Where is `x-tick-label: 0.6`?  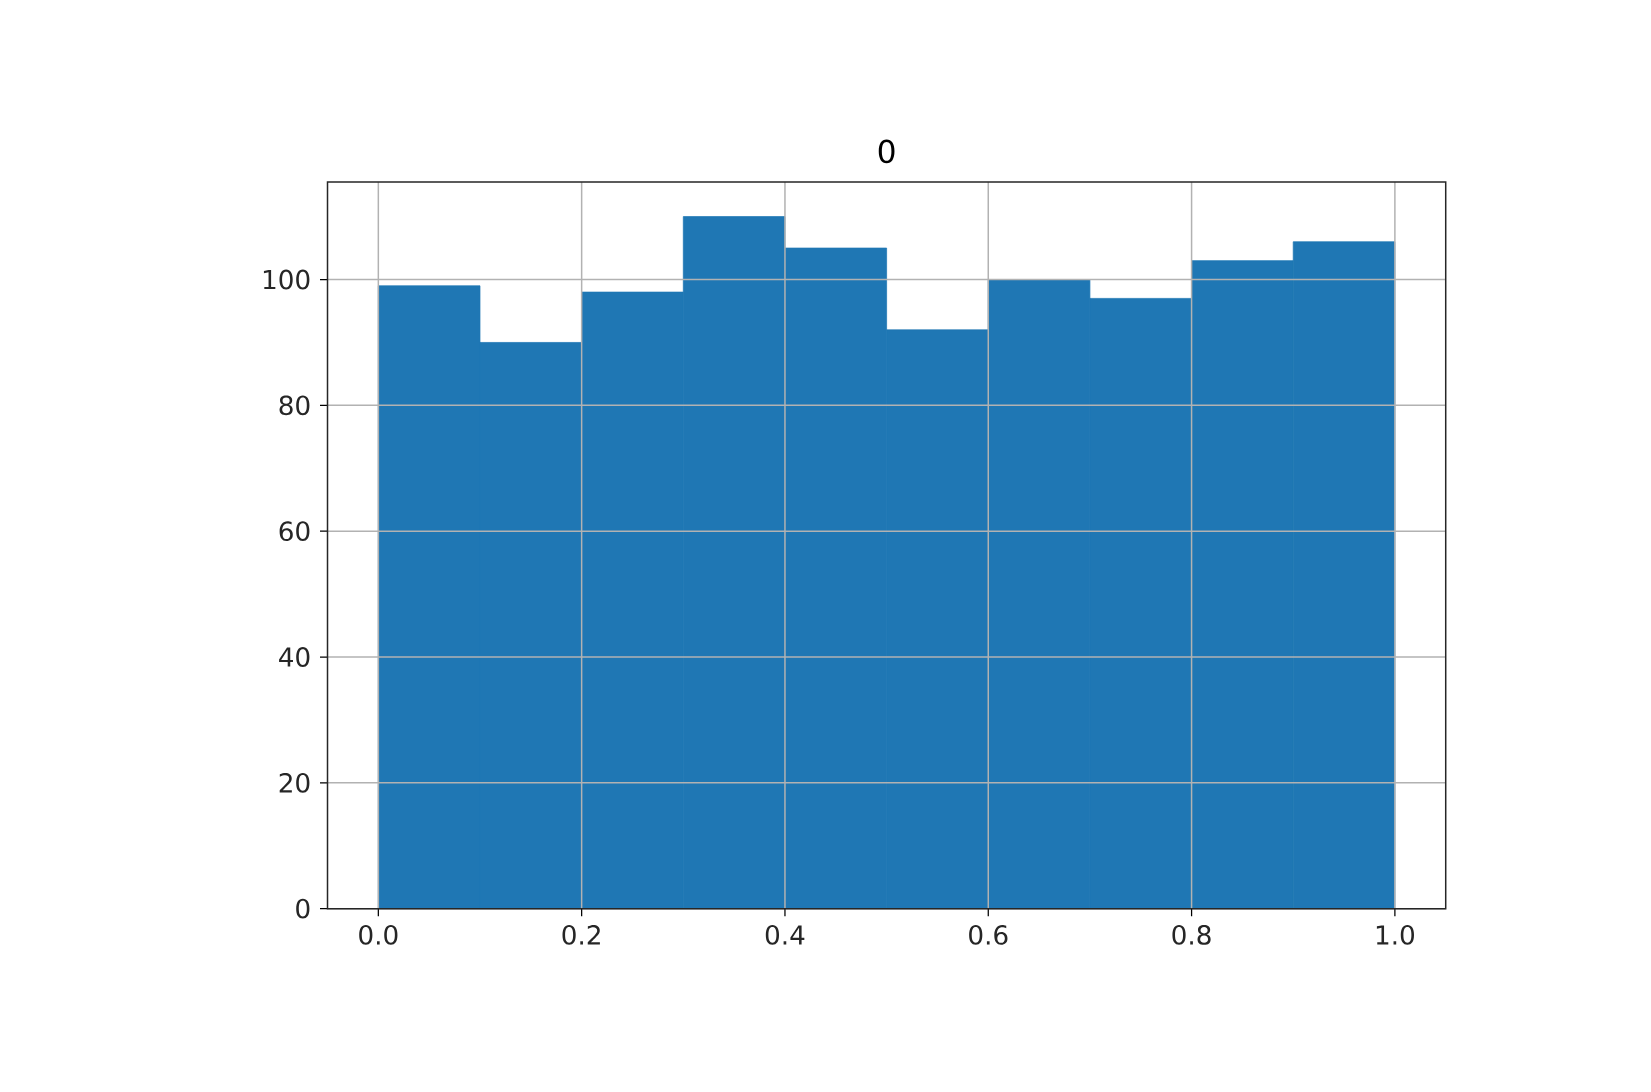 x-tick-label: 0.6 is located at coordinates (988, 935).